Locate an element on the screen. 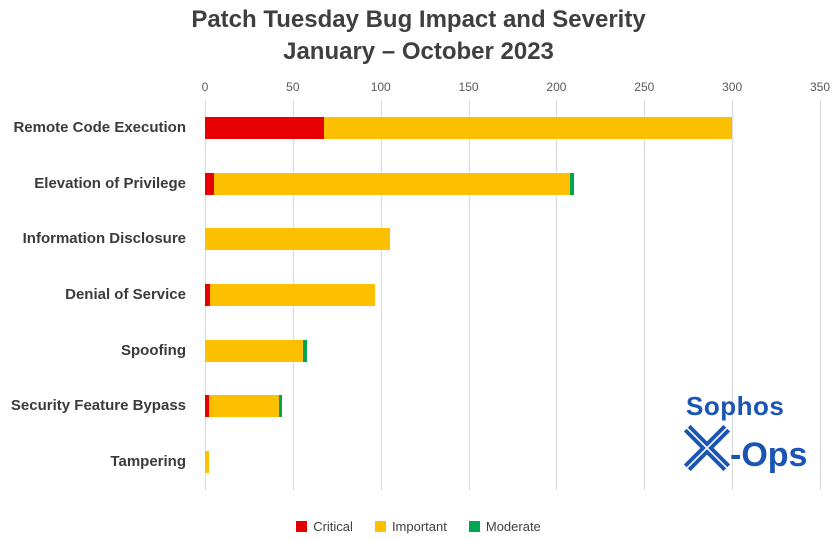 The image size is (837, 540). legend-label-moderate: Moderate is located at coordinates (513, 526).